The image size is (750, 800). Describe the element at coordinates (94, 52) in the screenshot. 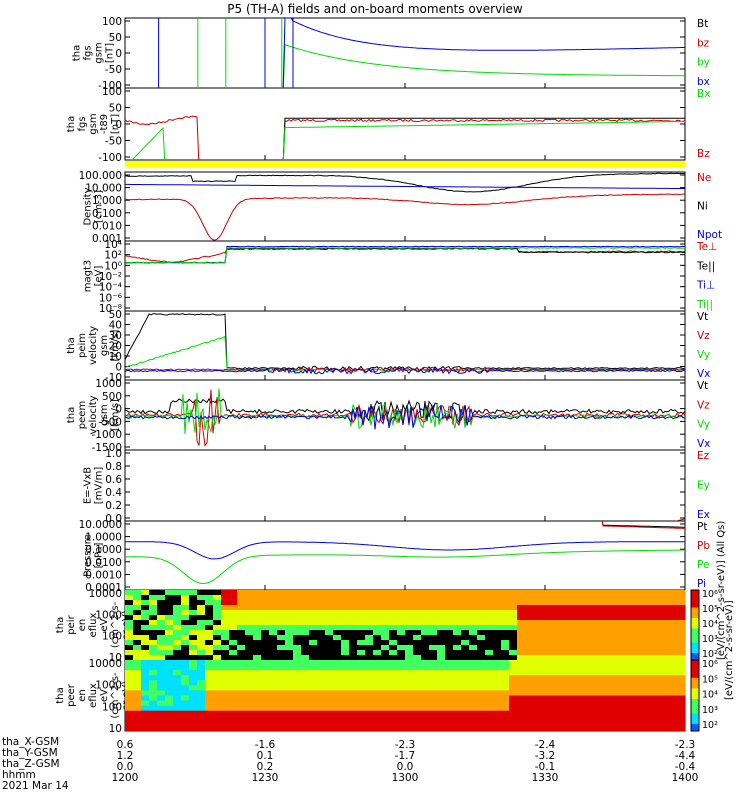

I see `ylabel-fgs: tha fgs gsm [nT]` at that location.